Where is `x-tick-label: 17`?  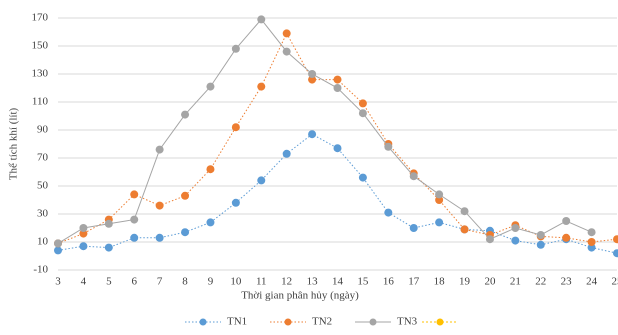 x-tick-label: 17 is located at coordinates (414, 282).